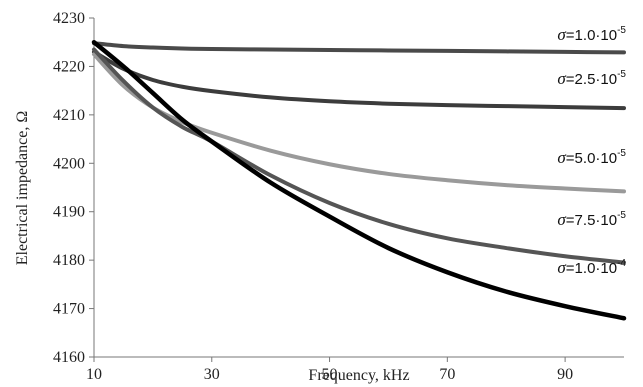  I want to click on y-tick-label: 4190, so click(69, 212).